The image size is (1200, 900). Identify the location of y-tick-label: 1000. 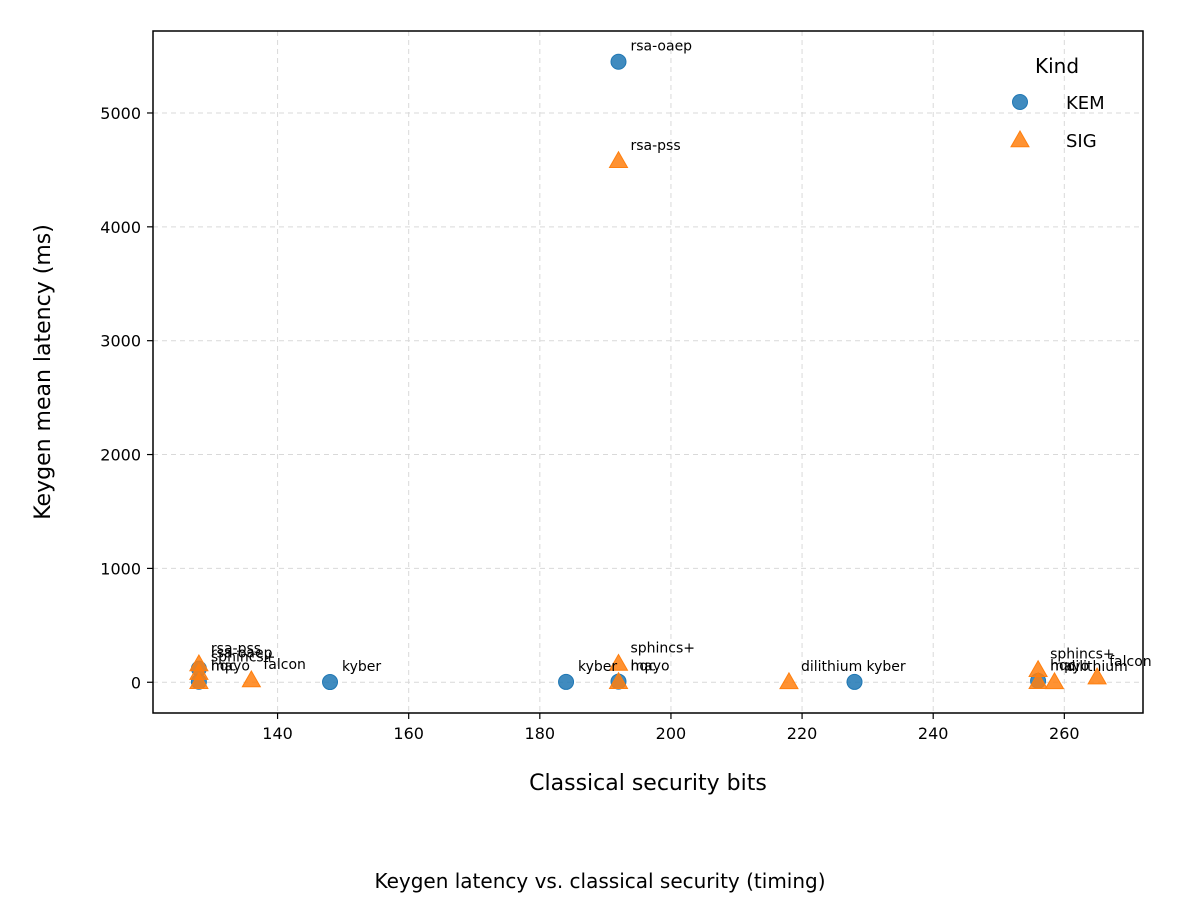
(120, 568).